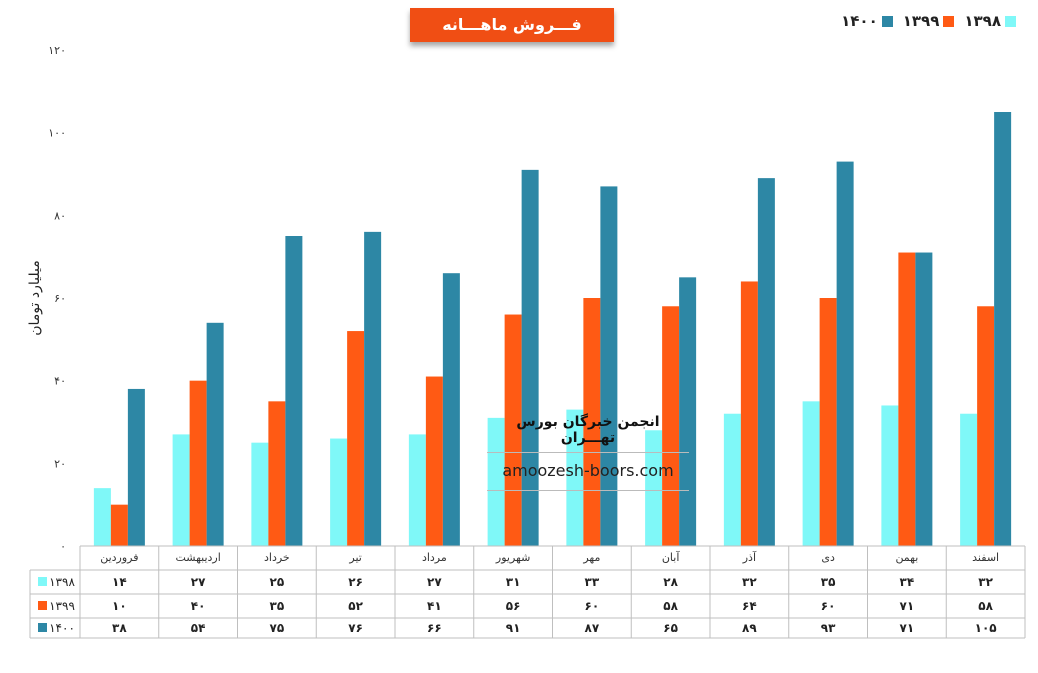 The width and height of the screenshot is (1038, 673). I want to click on watermark-org-name: انجمن خبرگان بورس تهـــران, so click(588, 433).